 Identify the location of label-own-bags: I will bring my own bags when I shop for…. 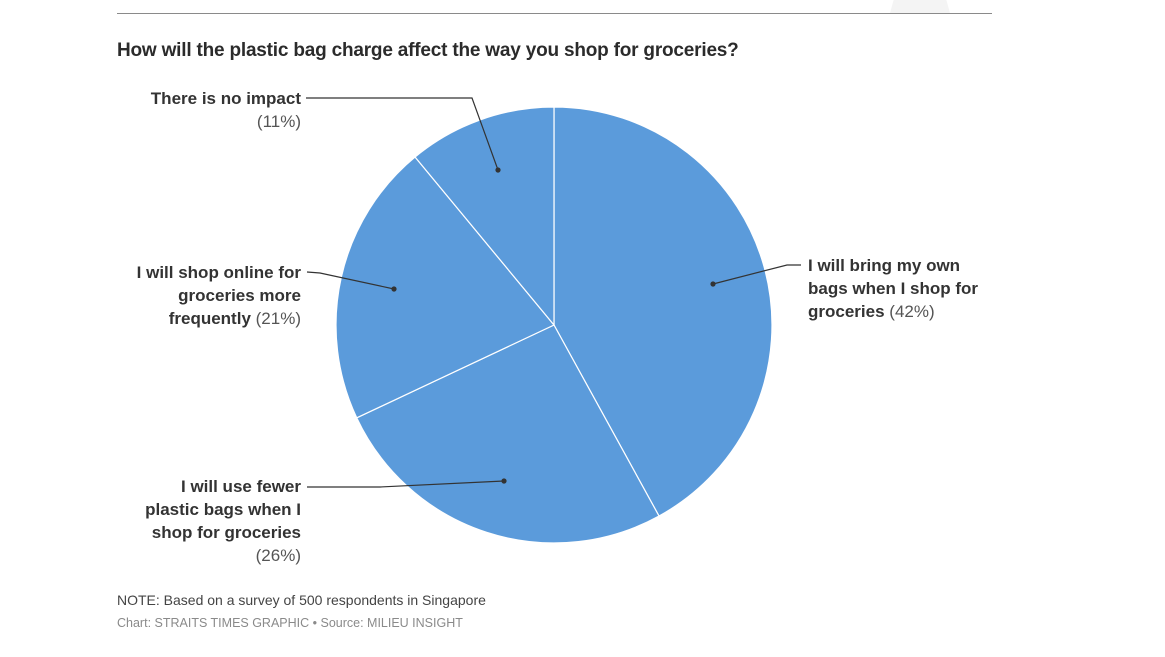
(918, 288).